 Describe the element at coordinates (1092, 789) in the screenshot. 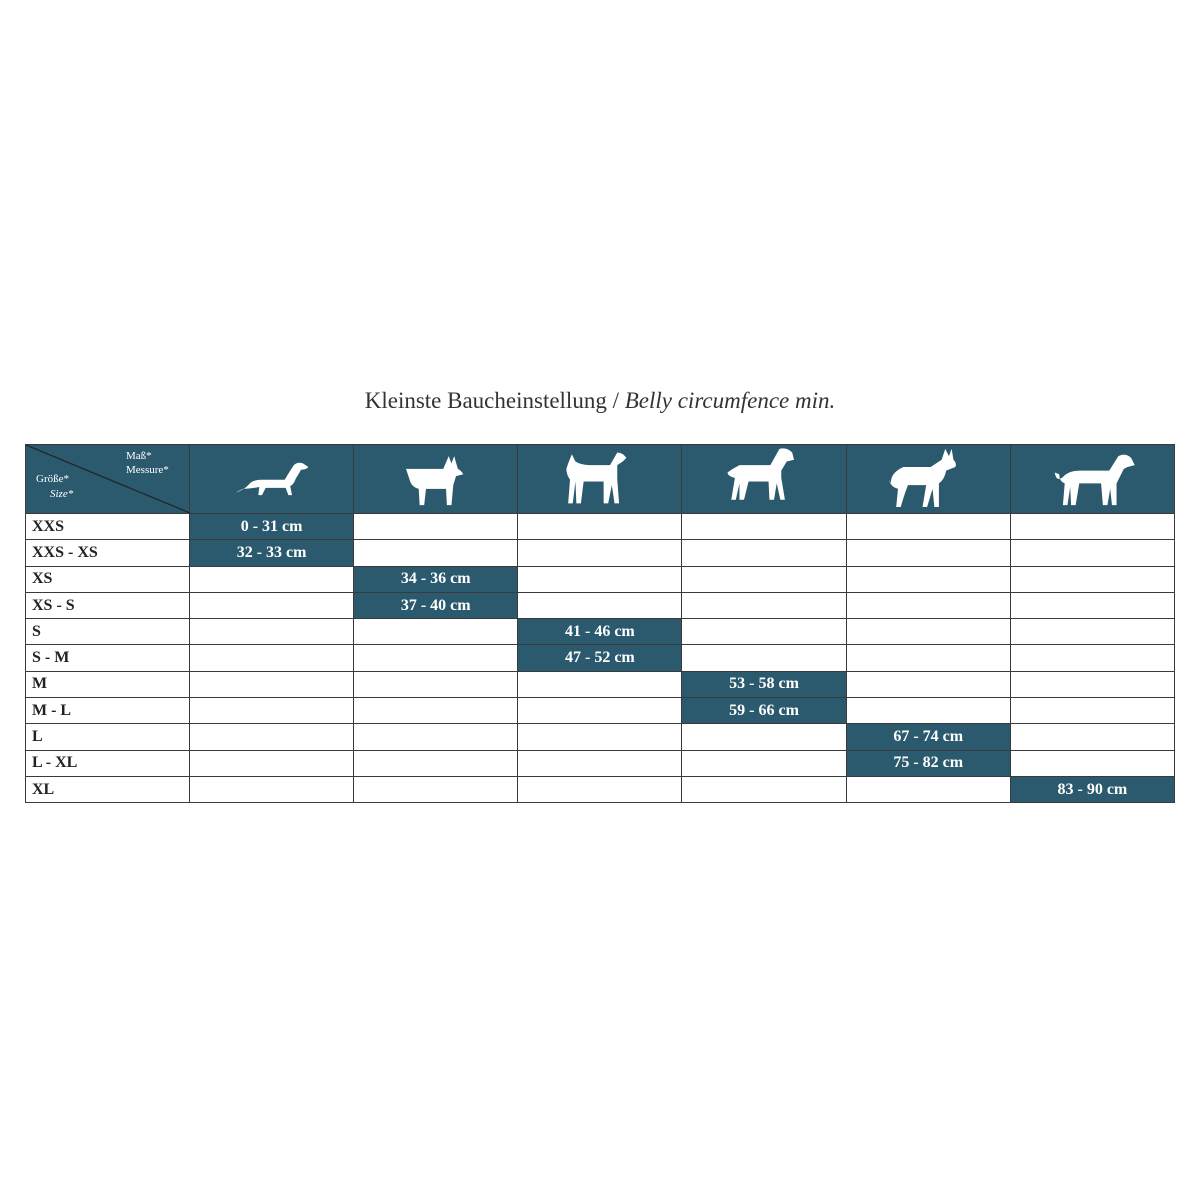

I see `measure-cell: 83 - 90 cm` at that location.